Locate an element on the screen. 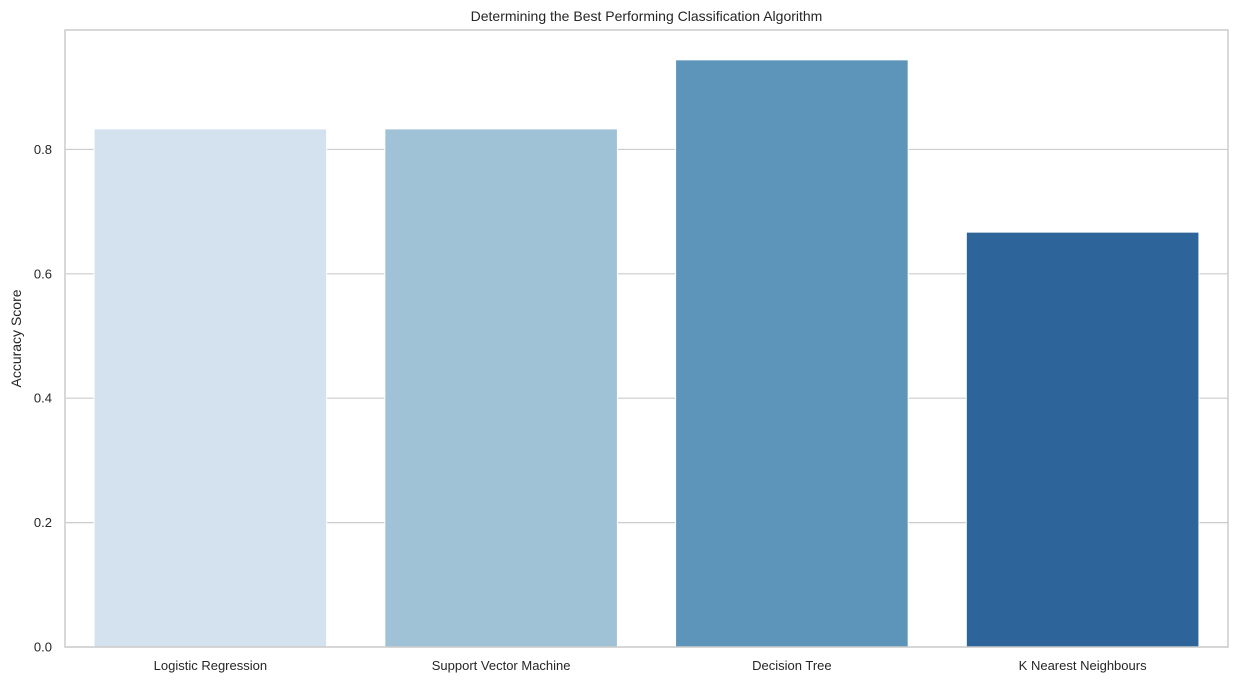 The width and height of the screenshot is (1237, 683). x-tick-label: Support Vector Machine is located at coordinates (501, 665).